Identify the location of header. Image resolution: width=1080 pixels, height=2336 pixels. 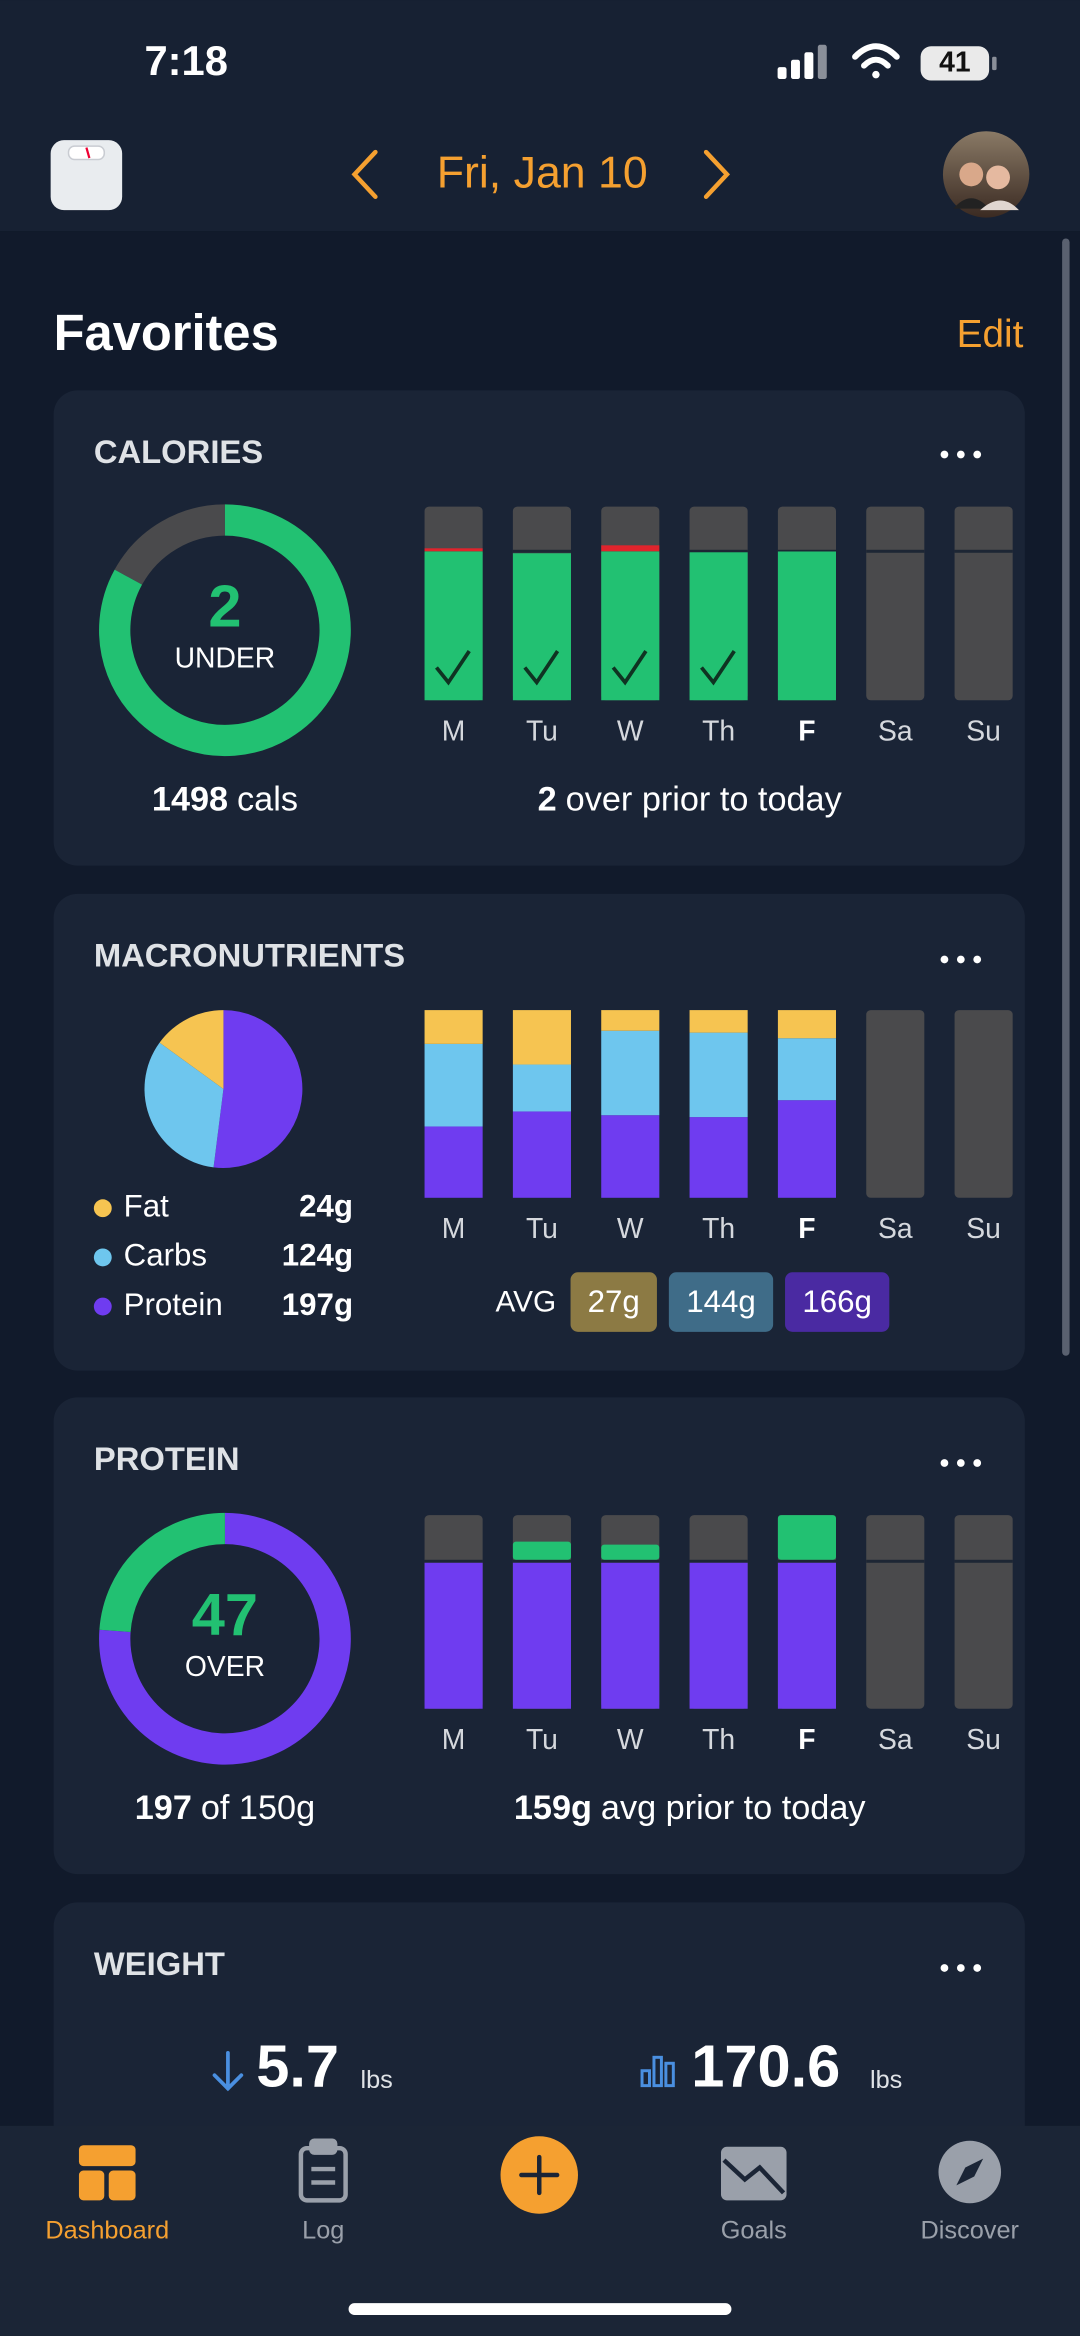
(540, 116).